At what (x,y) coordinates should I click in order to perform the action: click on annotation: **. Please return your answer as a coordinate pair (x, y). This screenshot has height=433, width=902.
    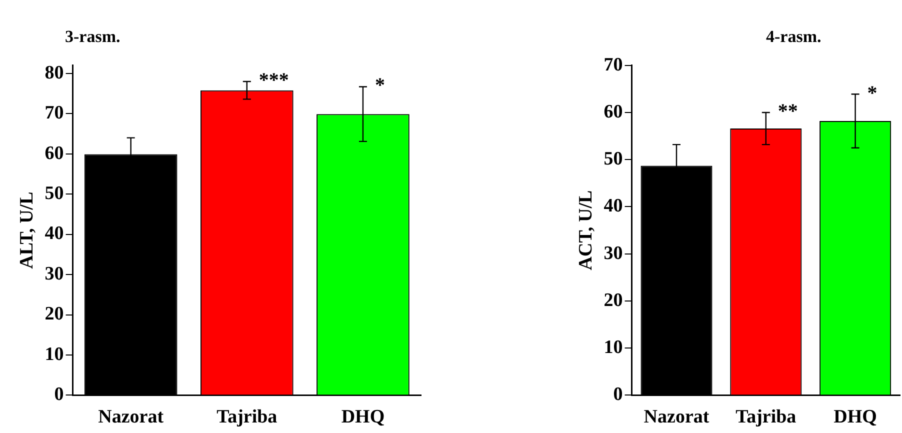
    Looking at the image, I should click on (788, 111).